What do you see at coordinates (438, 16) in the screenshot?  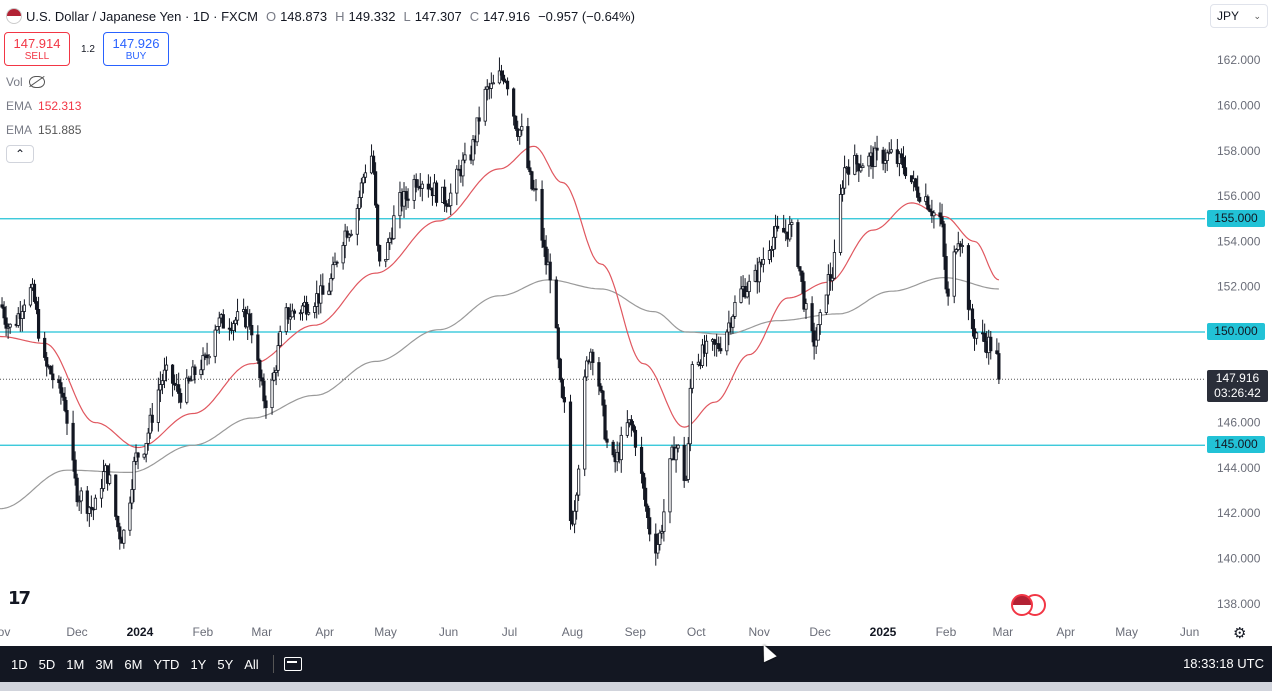 I see `low-value: 147.307` at bounding box center [438, 16].